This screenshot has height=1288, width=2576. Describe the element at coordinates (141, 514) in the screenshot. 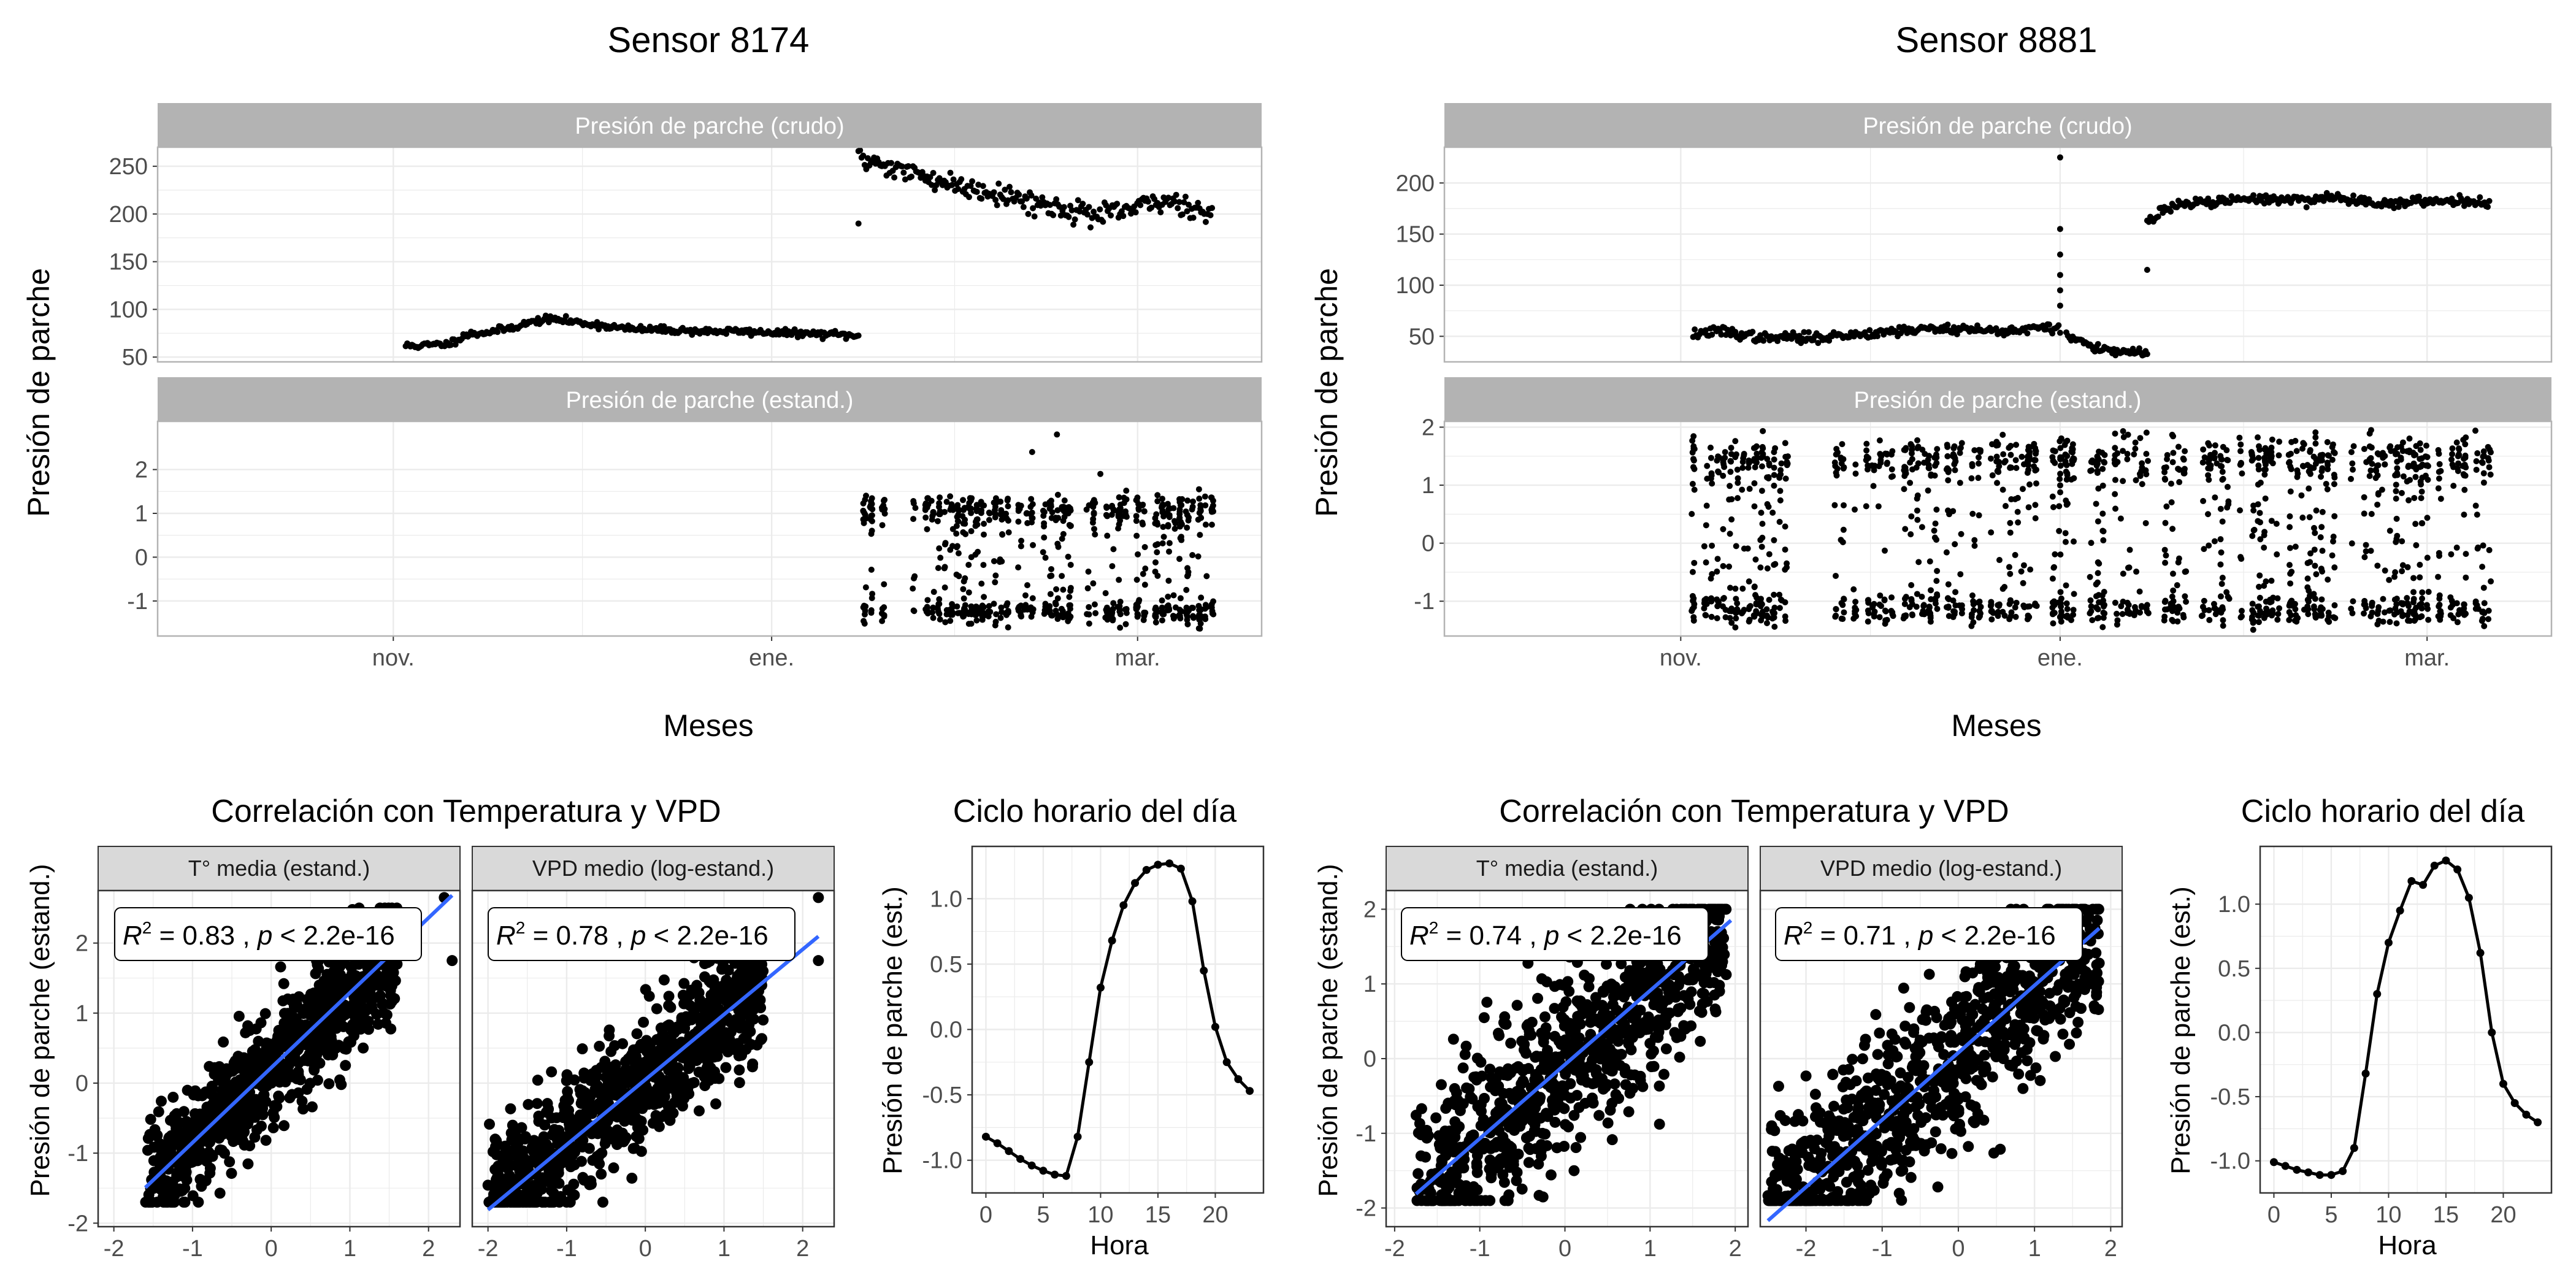

I see `y-tick-label: 1` at that location.